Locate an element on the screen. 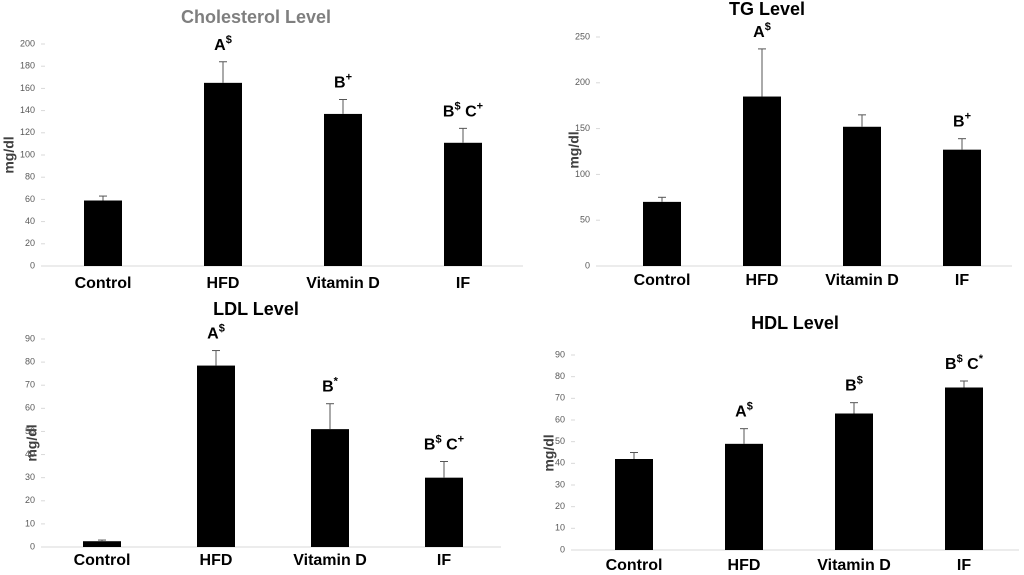  y-tick-label: 150 is located at coordinates (582, 128).